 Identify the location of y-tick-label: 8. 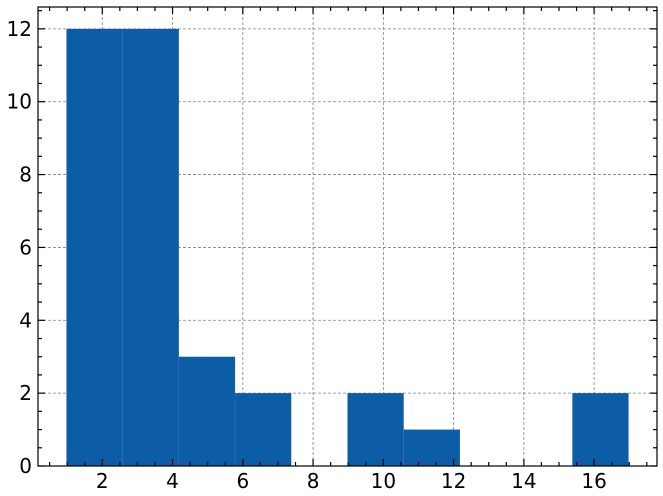
(25, 175).